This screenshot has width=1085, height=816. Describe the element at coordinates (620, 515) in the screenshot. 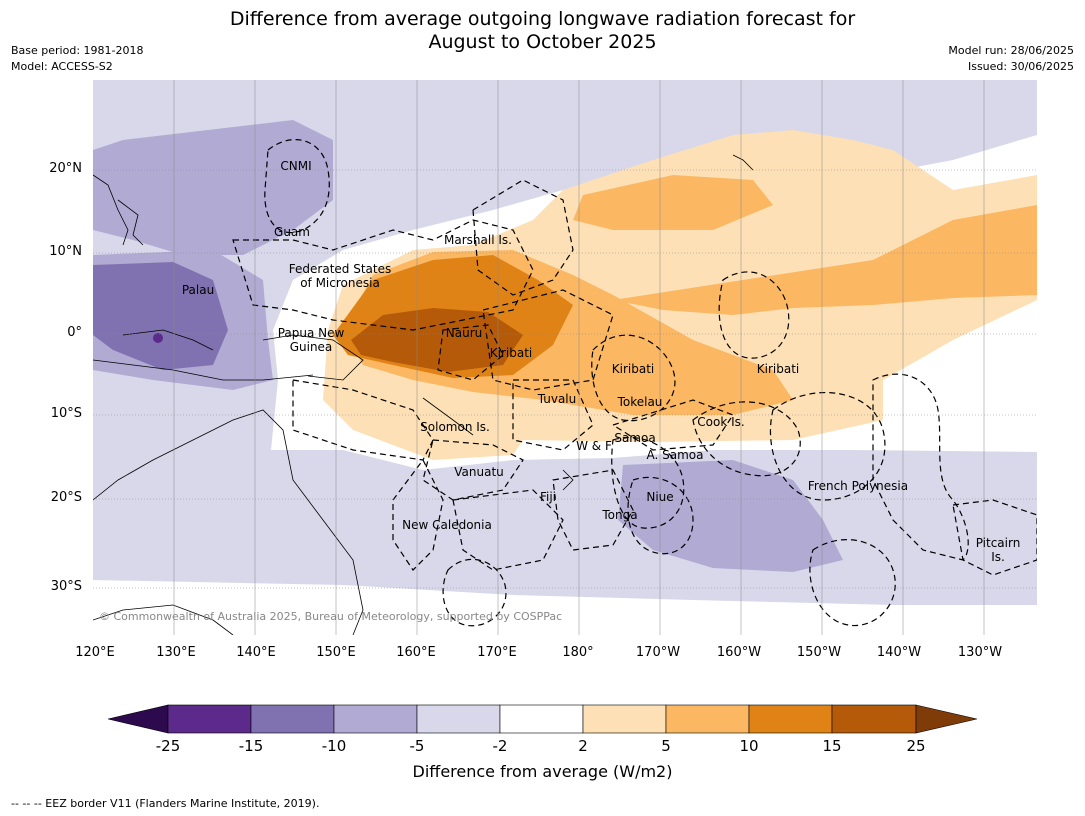

I see `place-label-tonga: Tonga` at that location.